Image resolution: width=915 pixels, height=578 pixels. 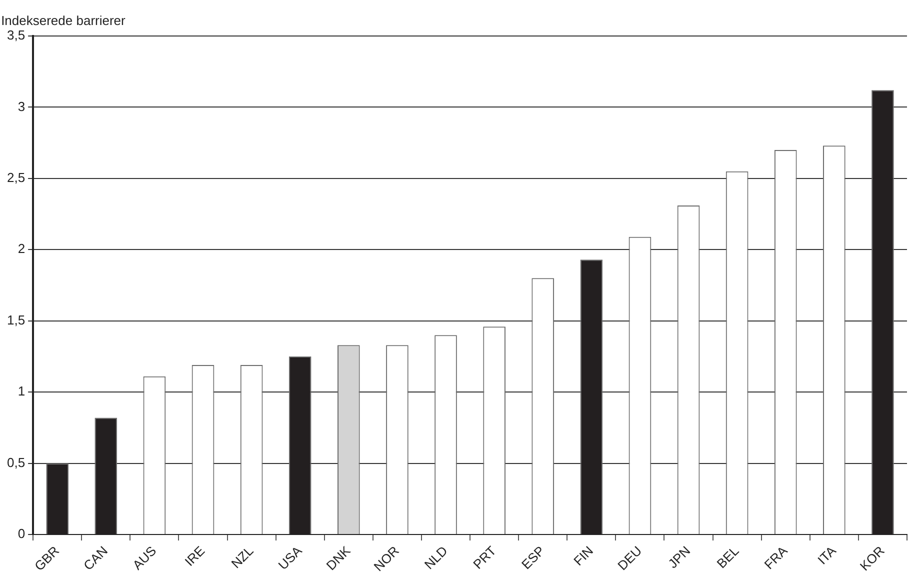 I want to click on x-tick-label: FIN, so click(x=583, y=556).